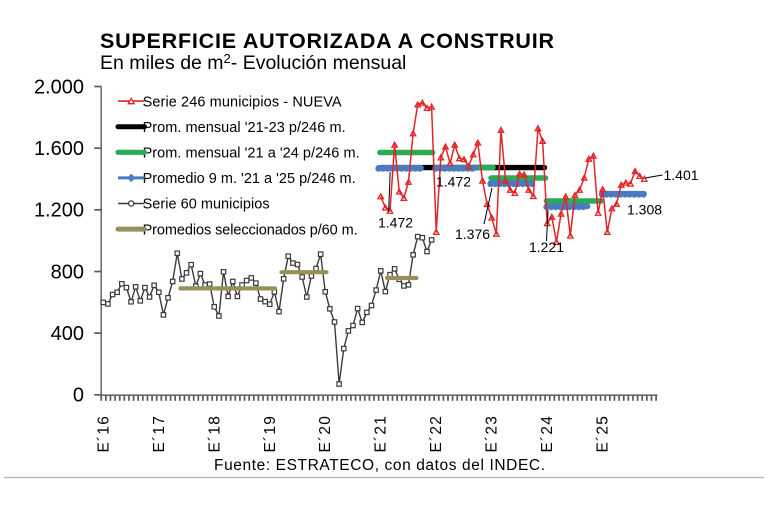 This screenshot has height=517, width=768. Describe the element at coordinates (159, 434) in the screenshot. I see `svg-text: E´17` at that location.